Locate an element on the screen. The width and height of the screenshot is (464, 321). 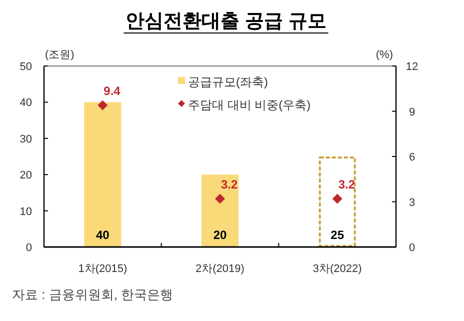
x-tick-label: 2차(2019) is located at coordinates (220, 269).